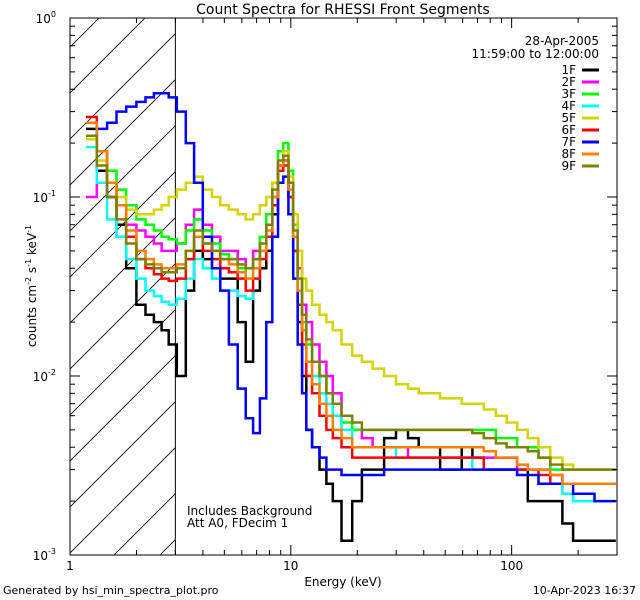 This screenshot has width=640, height=600. Describe the element at coordinates (535, 54) in the screenshot. I see `time-range-label: 11:59:00 to 12:00:00` at that location.